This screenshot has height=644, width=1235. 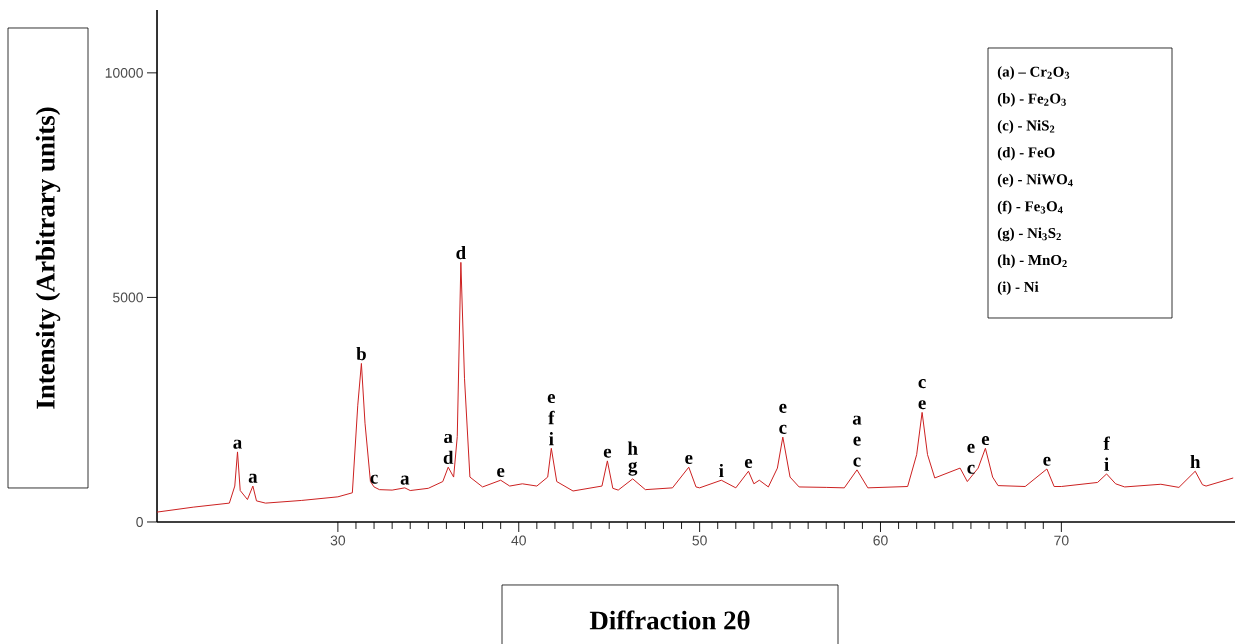 What do you see at coordinates (124, 72) in the screenshot?
I see `y-tick-label: 10000` at bounding box center [124, 72].